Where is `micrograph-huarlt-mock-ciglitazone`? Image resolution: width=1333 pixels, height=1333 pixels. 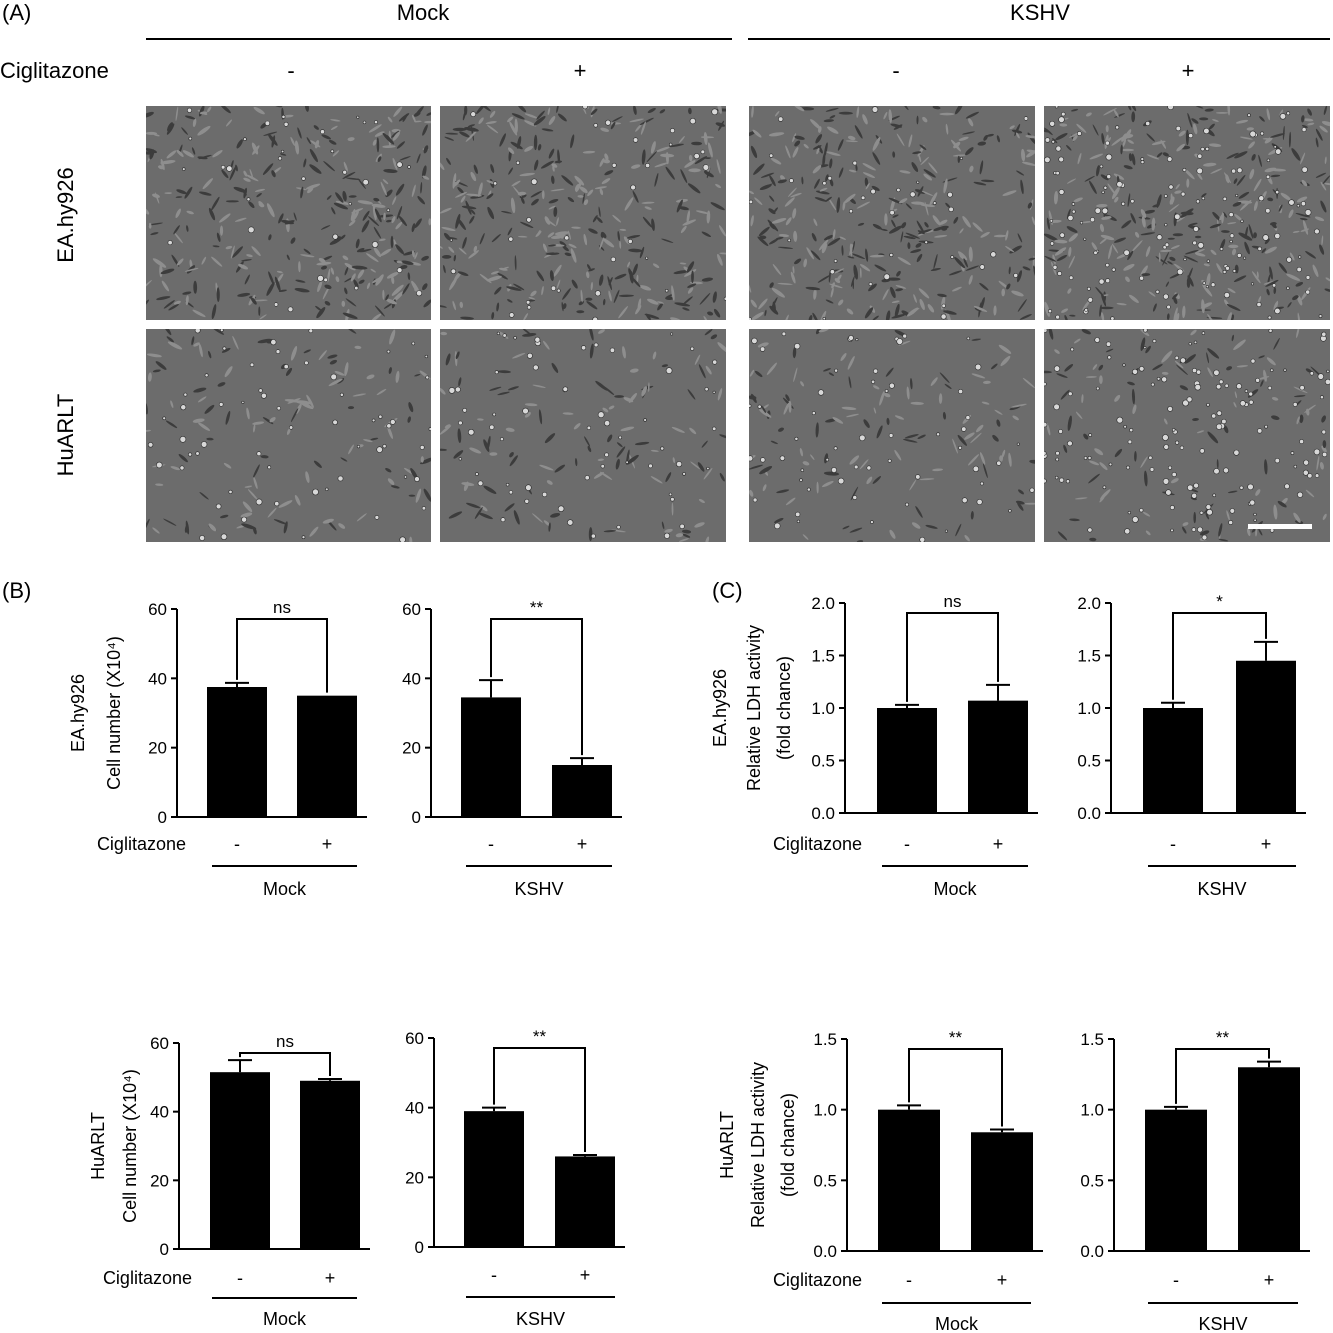 micrograph-huarlt-mock-ciglitazone is located at coordinates (583, 435).